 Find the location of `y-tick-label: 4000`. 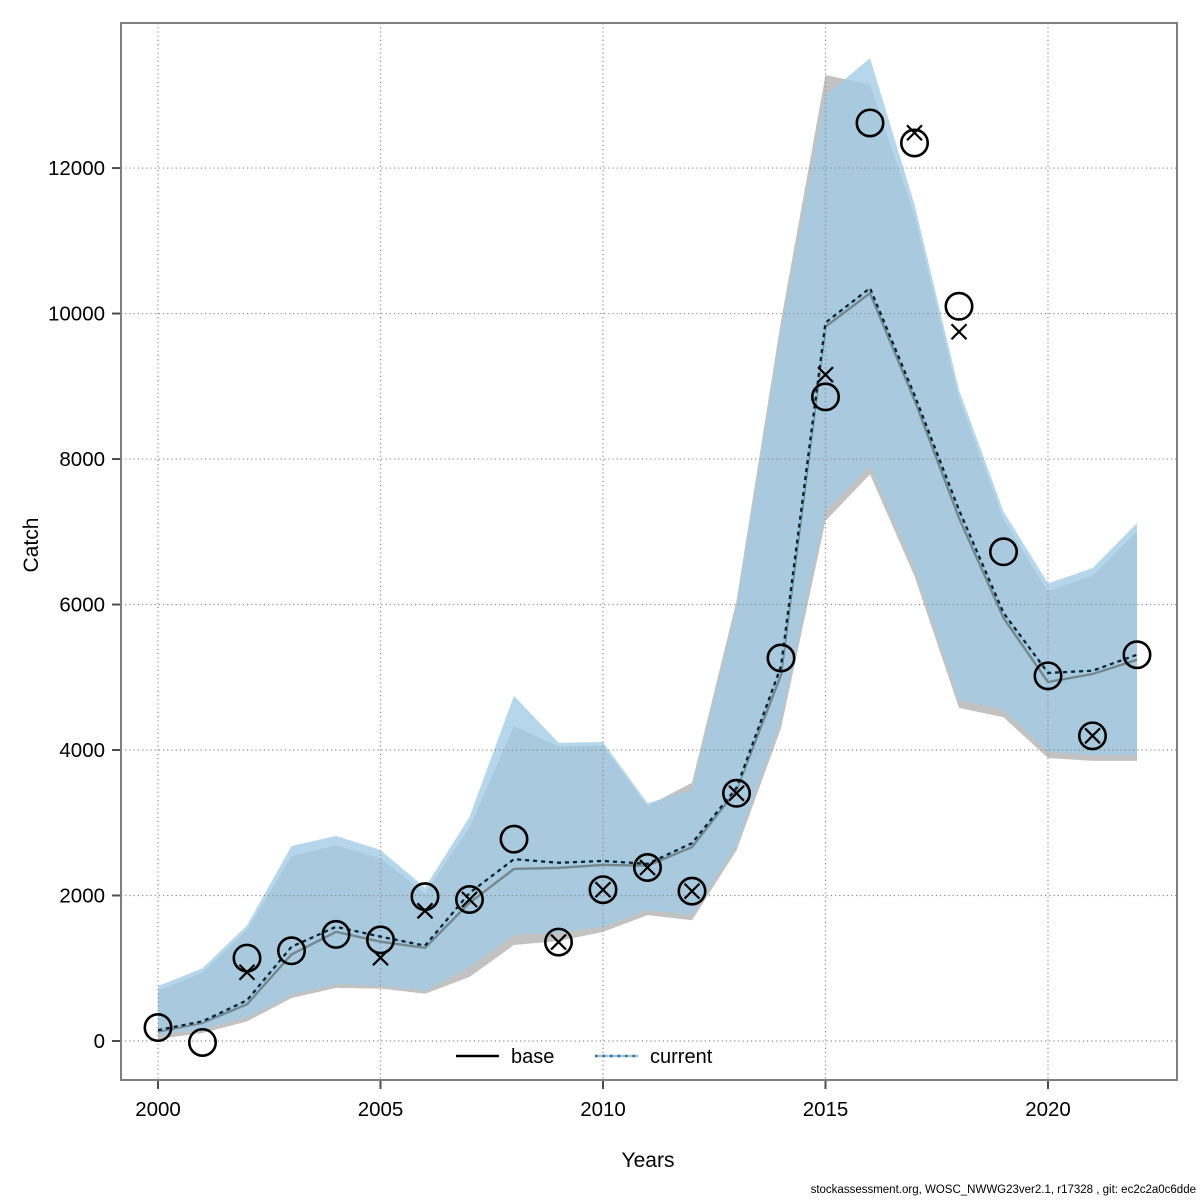

y-tick-label: 4000 is located at coordinates (82, 750).